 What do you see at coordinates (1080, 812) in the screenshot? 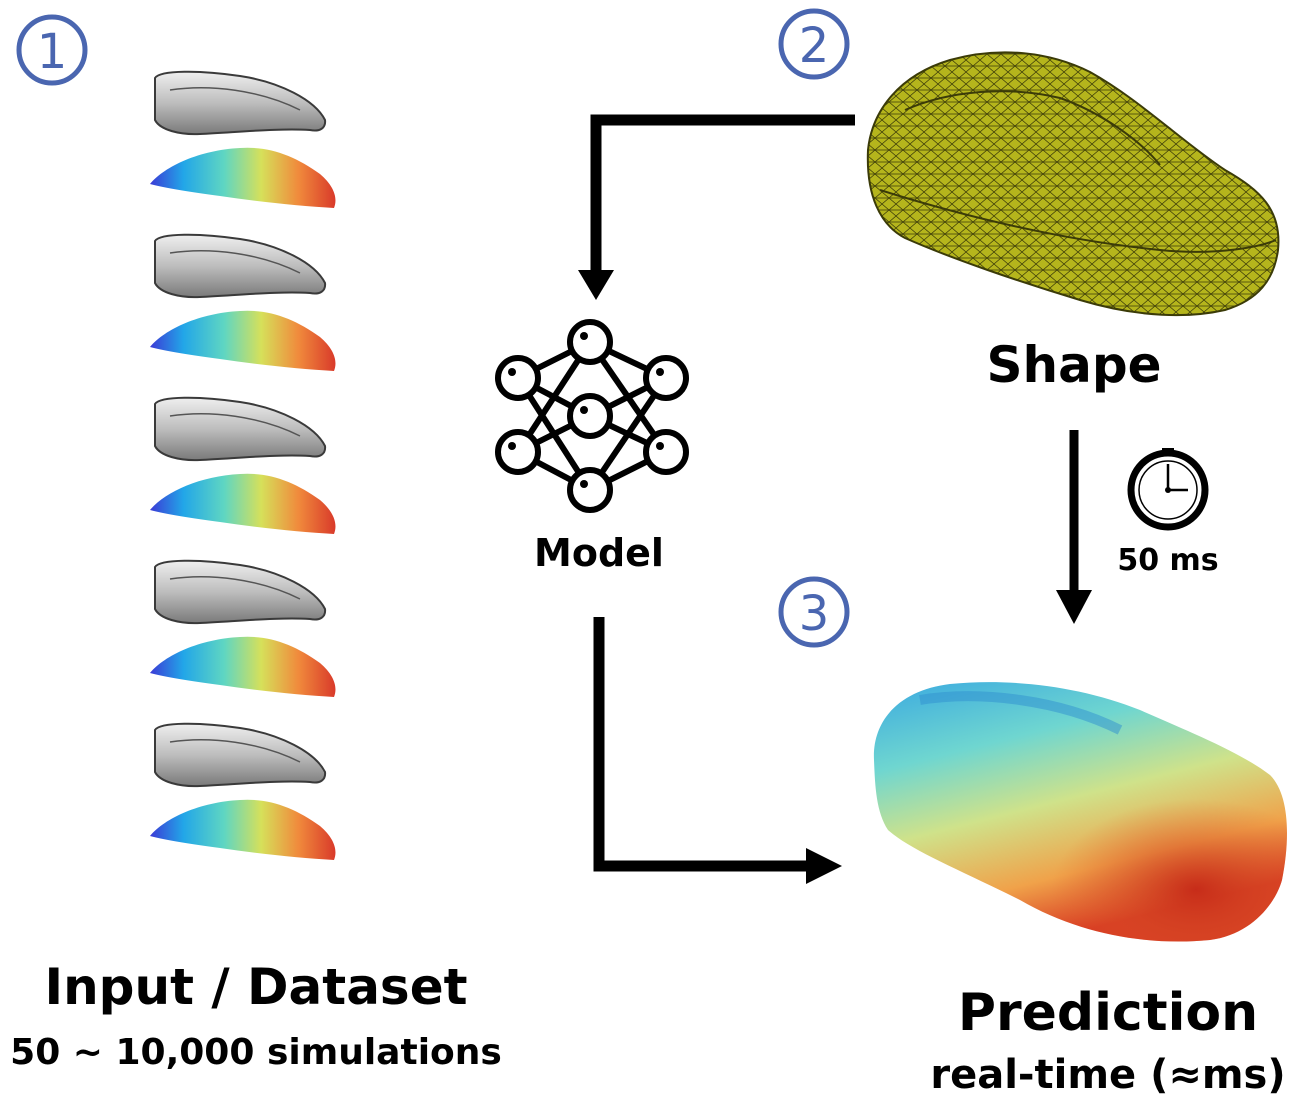
I see `car-pressure-field-icon` at bounding box center [1080, 812].